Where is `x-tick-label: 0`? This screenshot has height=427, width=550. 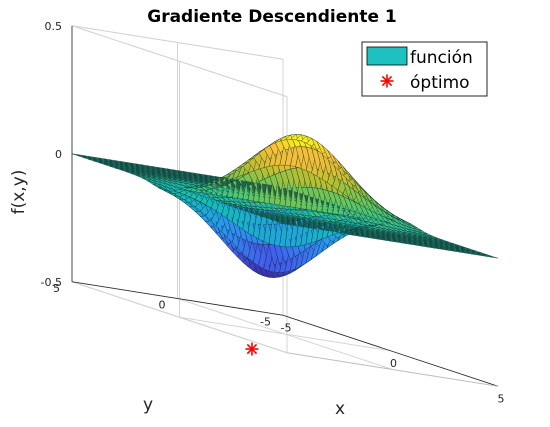 x-tick-label: 0 is located at coordinates (393, 363).